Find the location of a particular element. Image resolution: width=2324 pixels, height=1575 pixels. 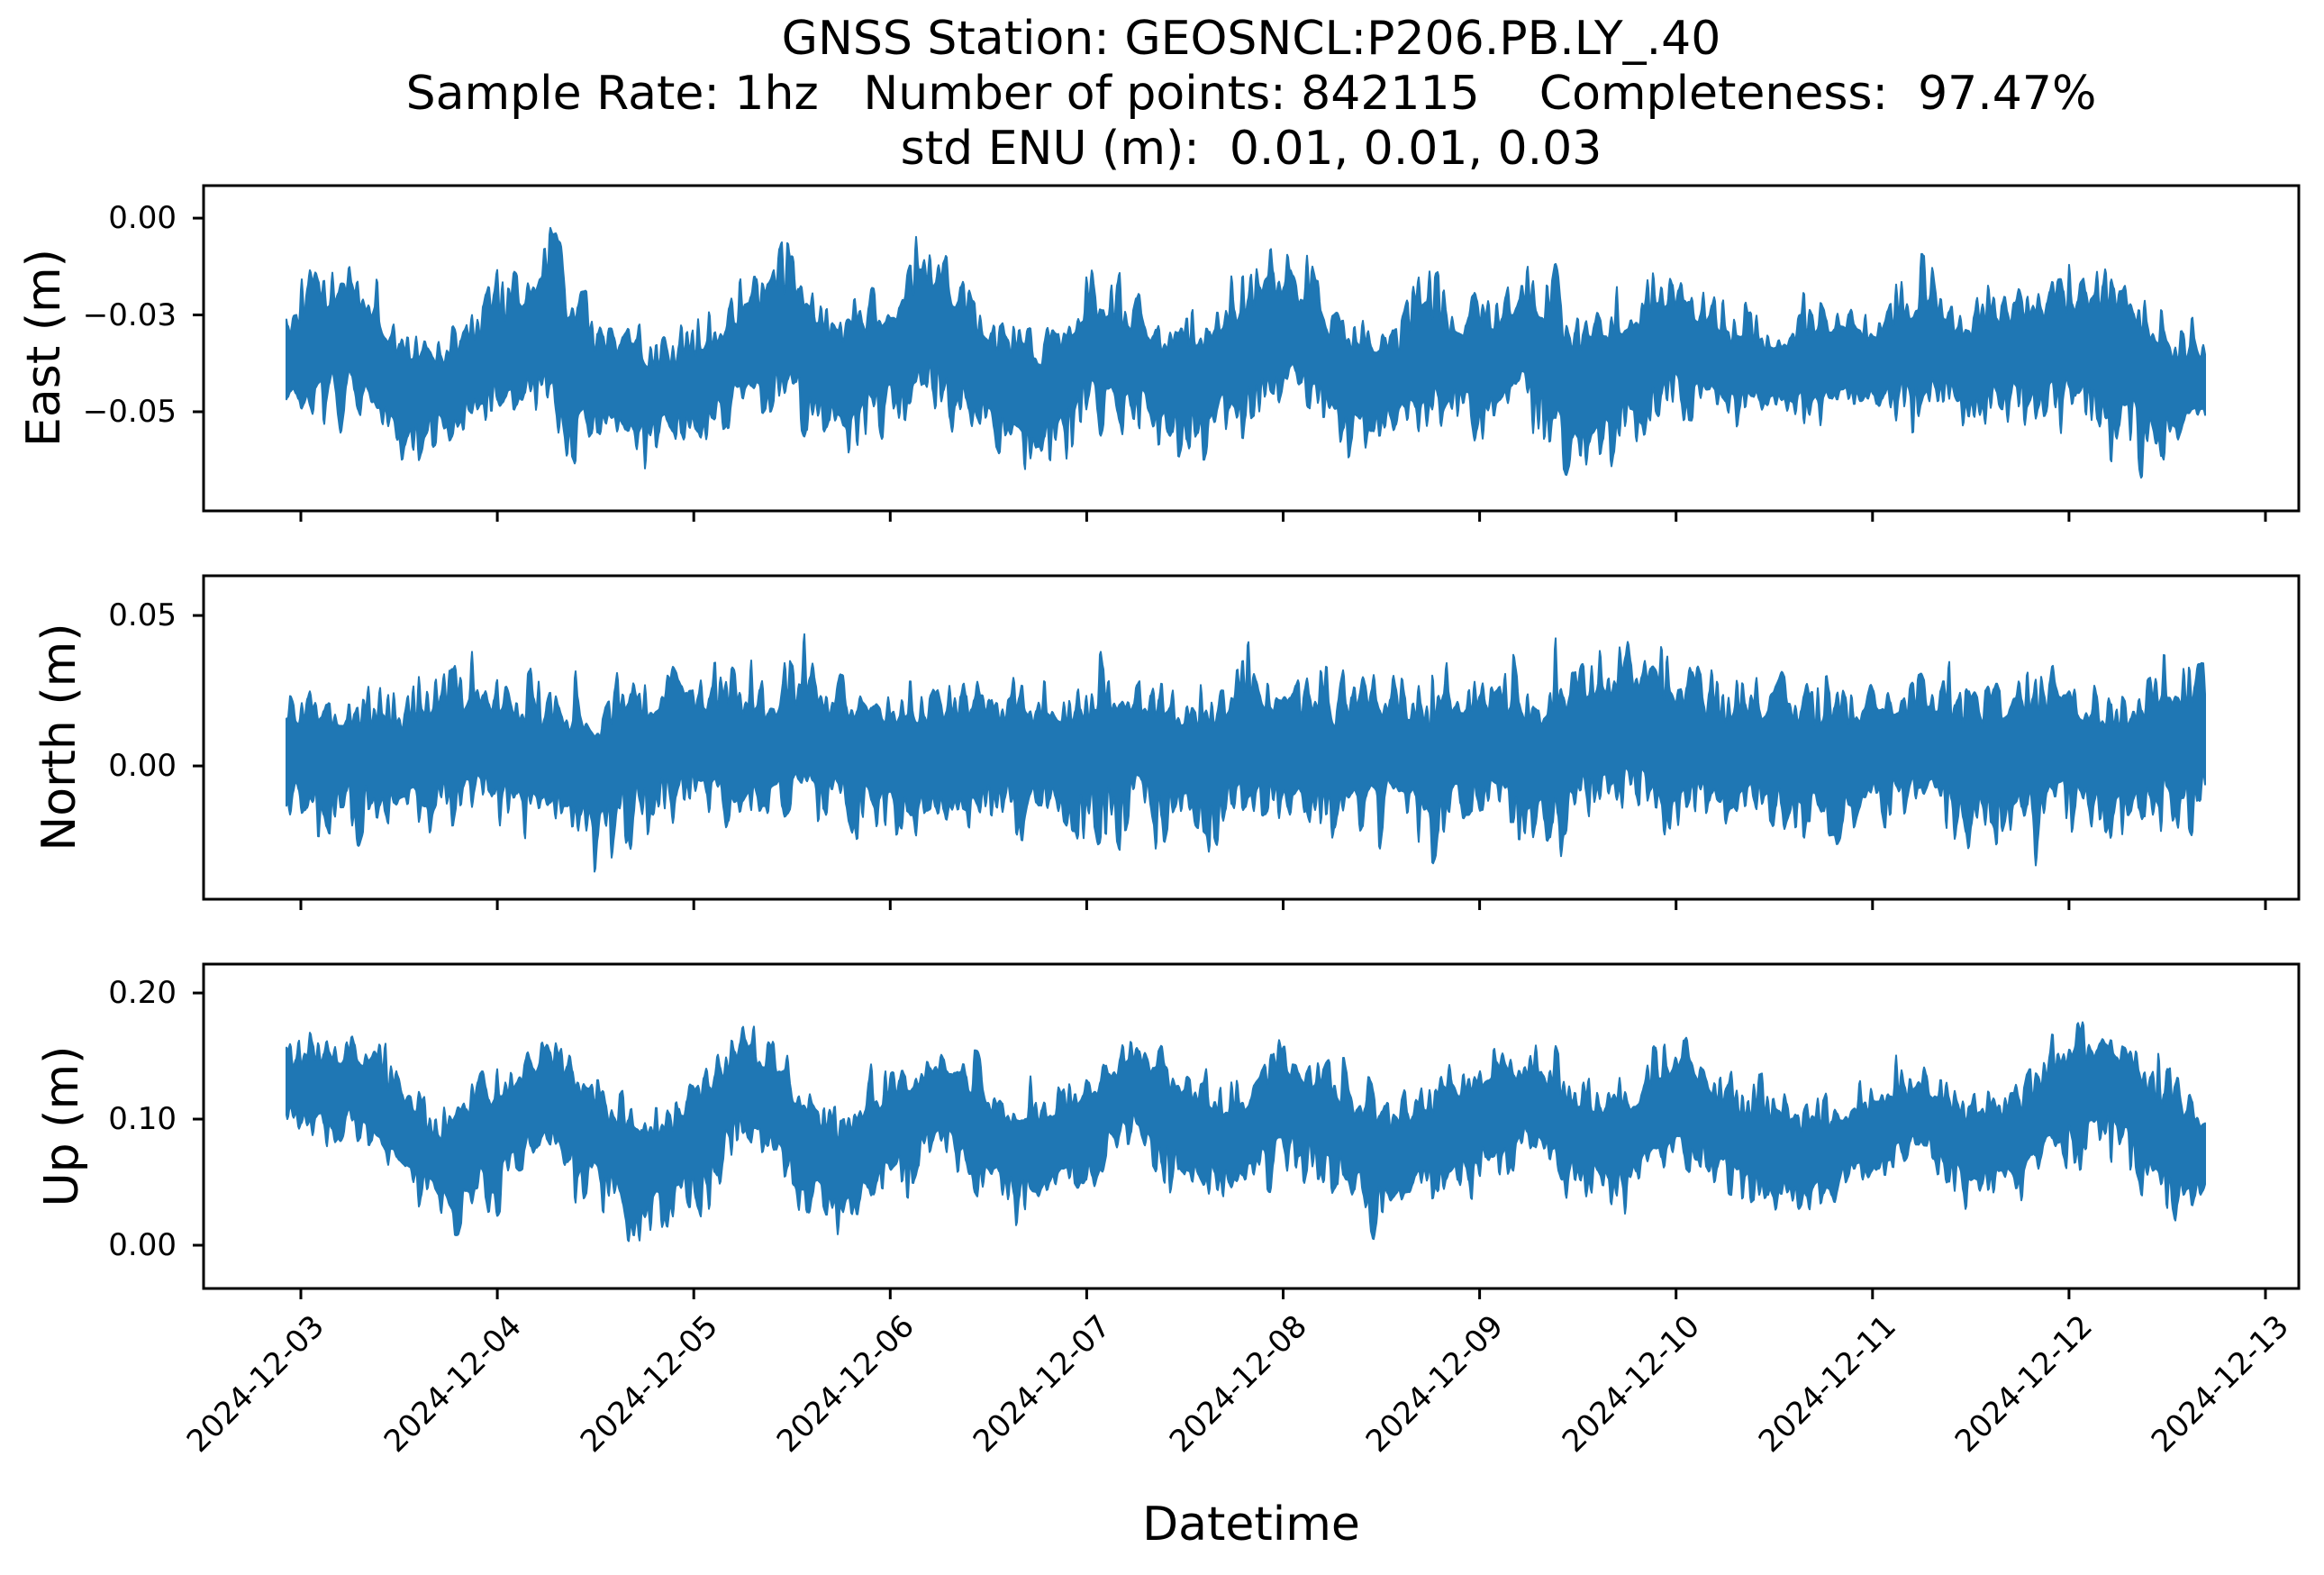

up-y-tick-label: 0.20 is located at coordinates (143, 993).